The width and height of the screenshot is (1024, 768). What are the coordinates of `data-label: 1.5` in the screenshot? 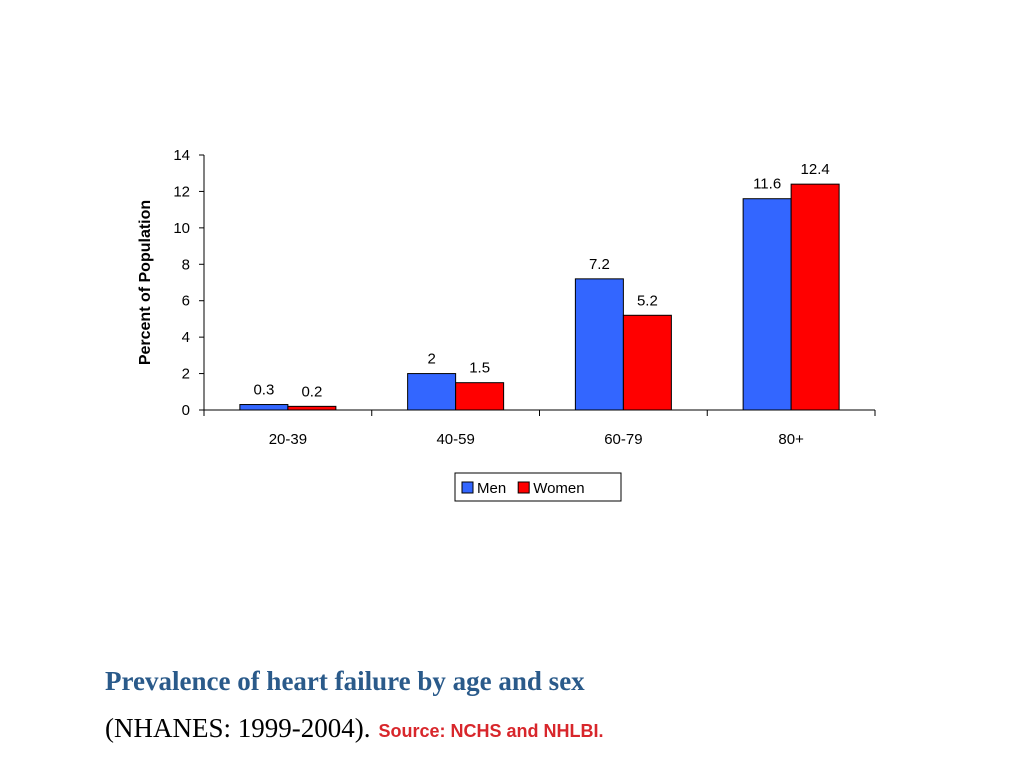 It's located at (479, 368).